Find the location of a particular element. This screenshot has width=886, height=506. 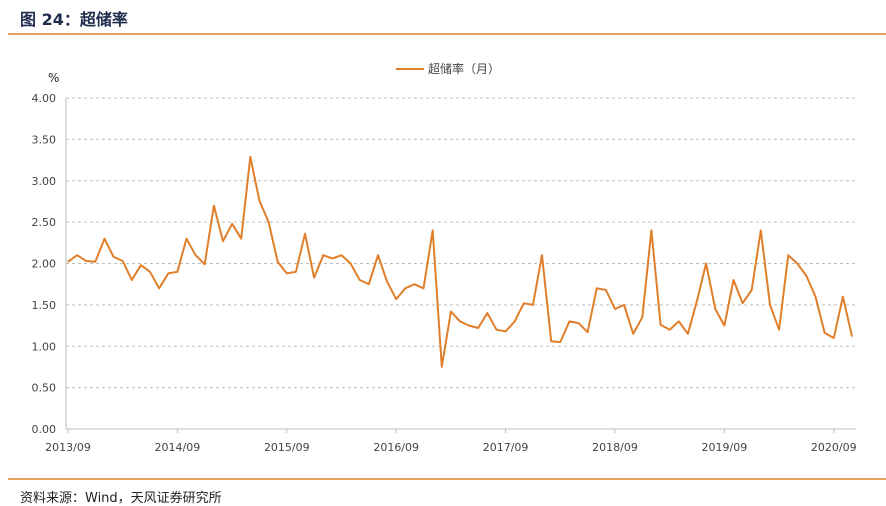

x-tick-label: 2013/09 is located at coordinates (68, 447).